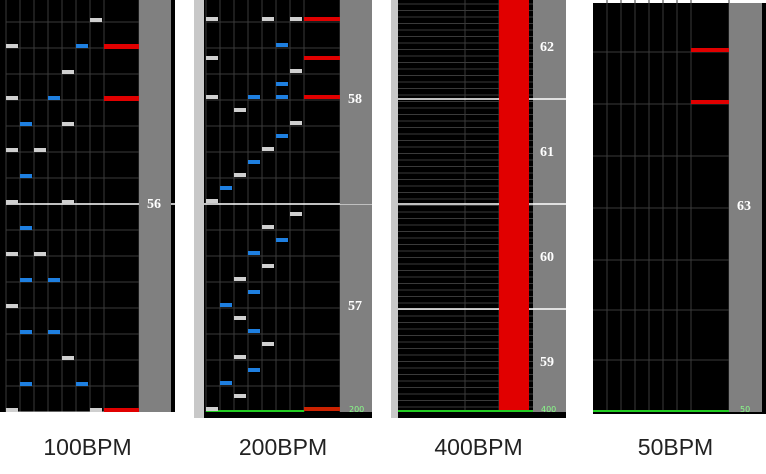 The width and height of the screenshot is (766, 474). I want to click on measure-number: 58, so click(355, 99).